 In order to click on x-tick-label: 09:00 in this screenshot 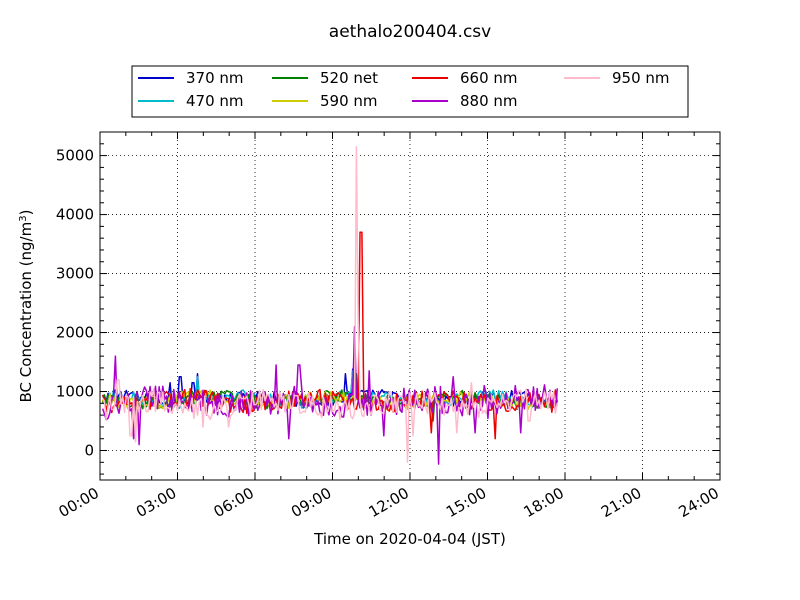, I will do `click(311, 502)`.